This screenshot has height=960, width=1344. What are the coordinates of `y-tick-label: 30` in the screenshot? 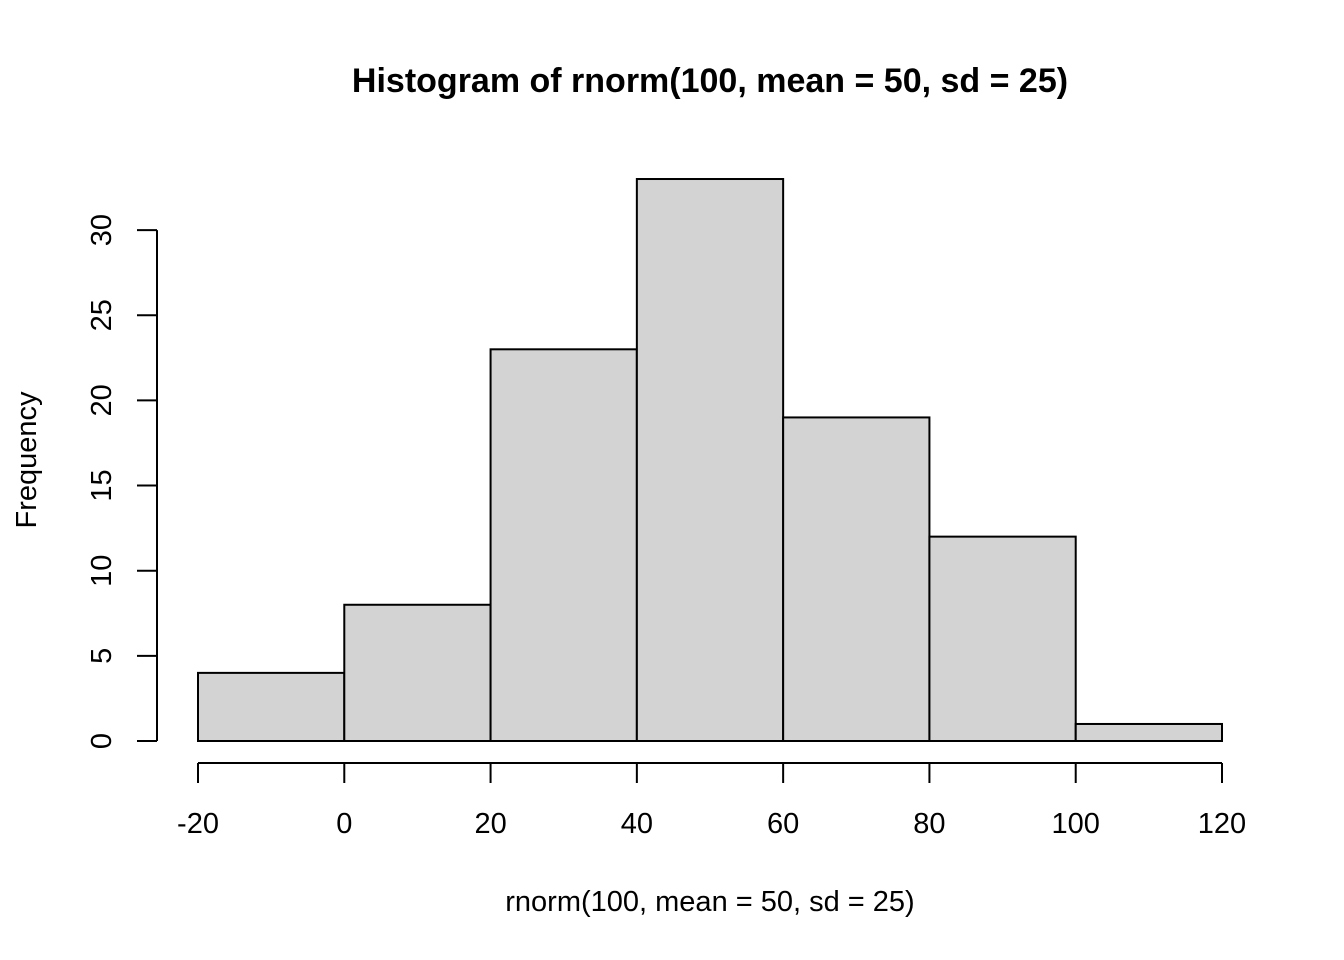 It's located at (102, 230).